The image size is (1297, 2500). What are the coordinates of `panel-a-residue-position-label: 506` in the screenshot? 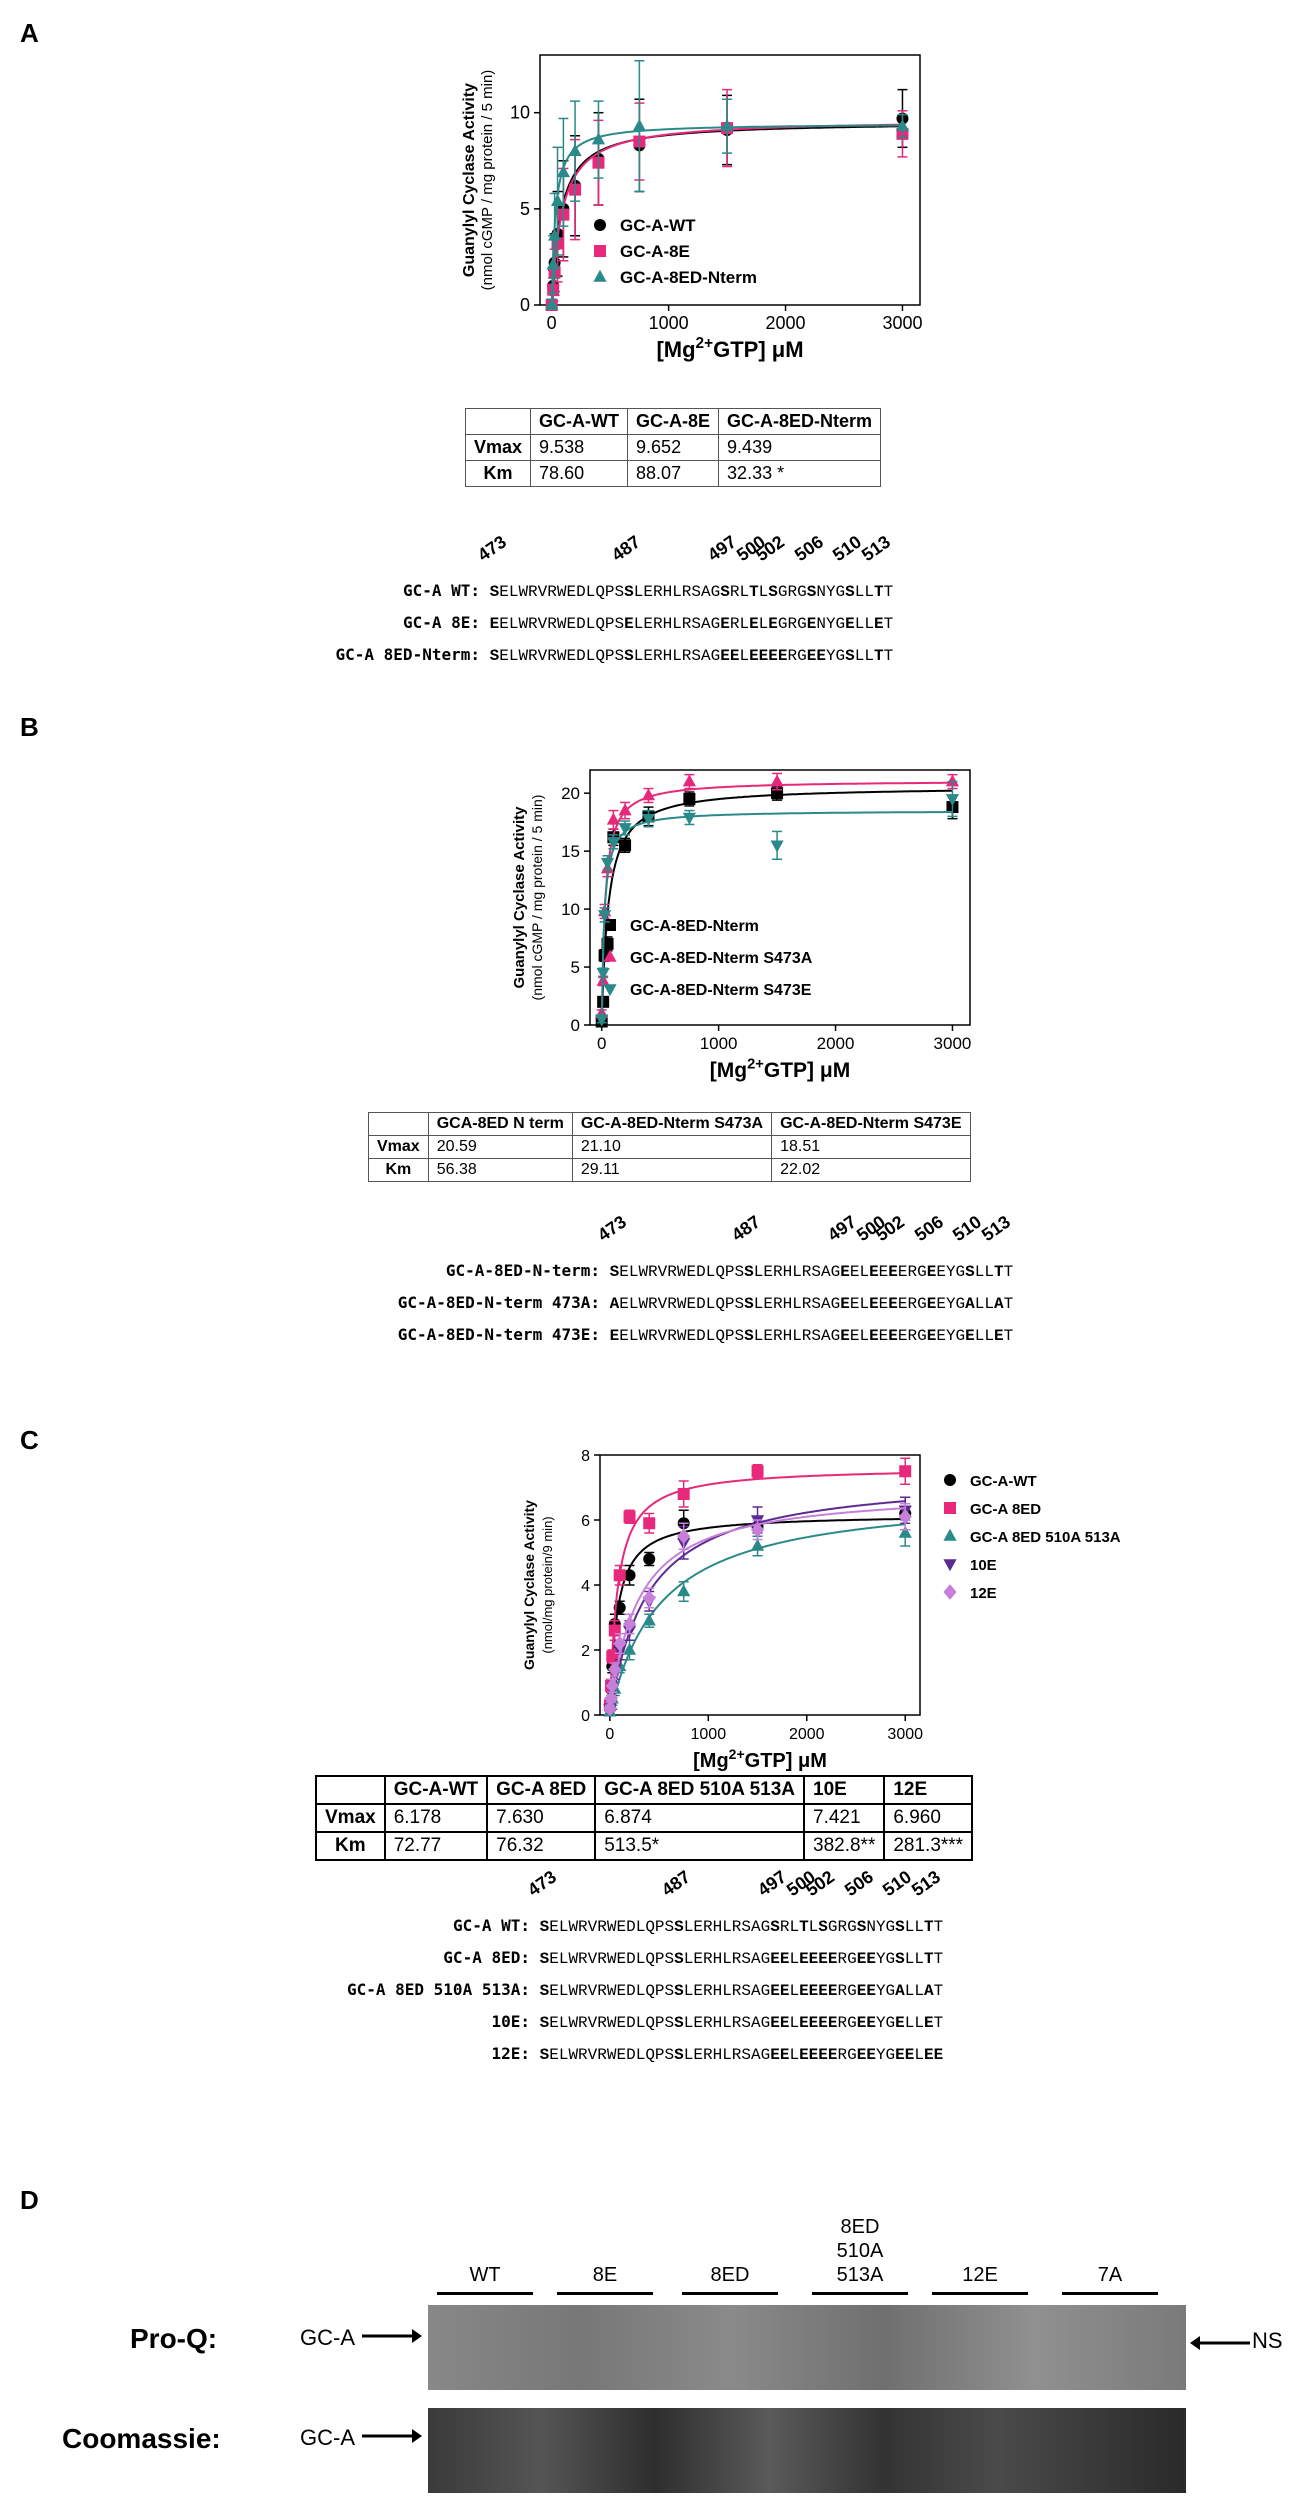 It's located at (808, 548).